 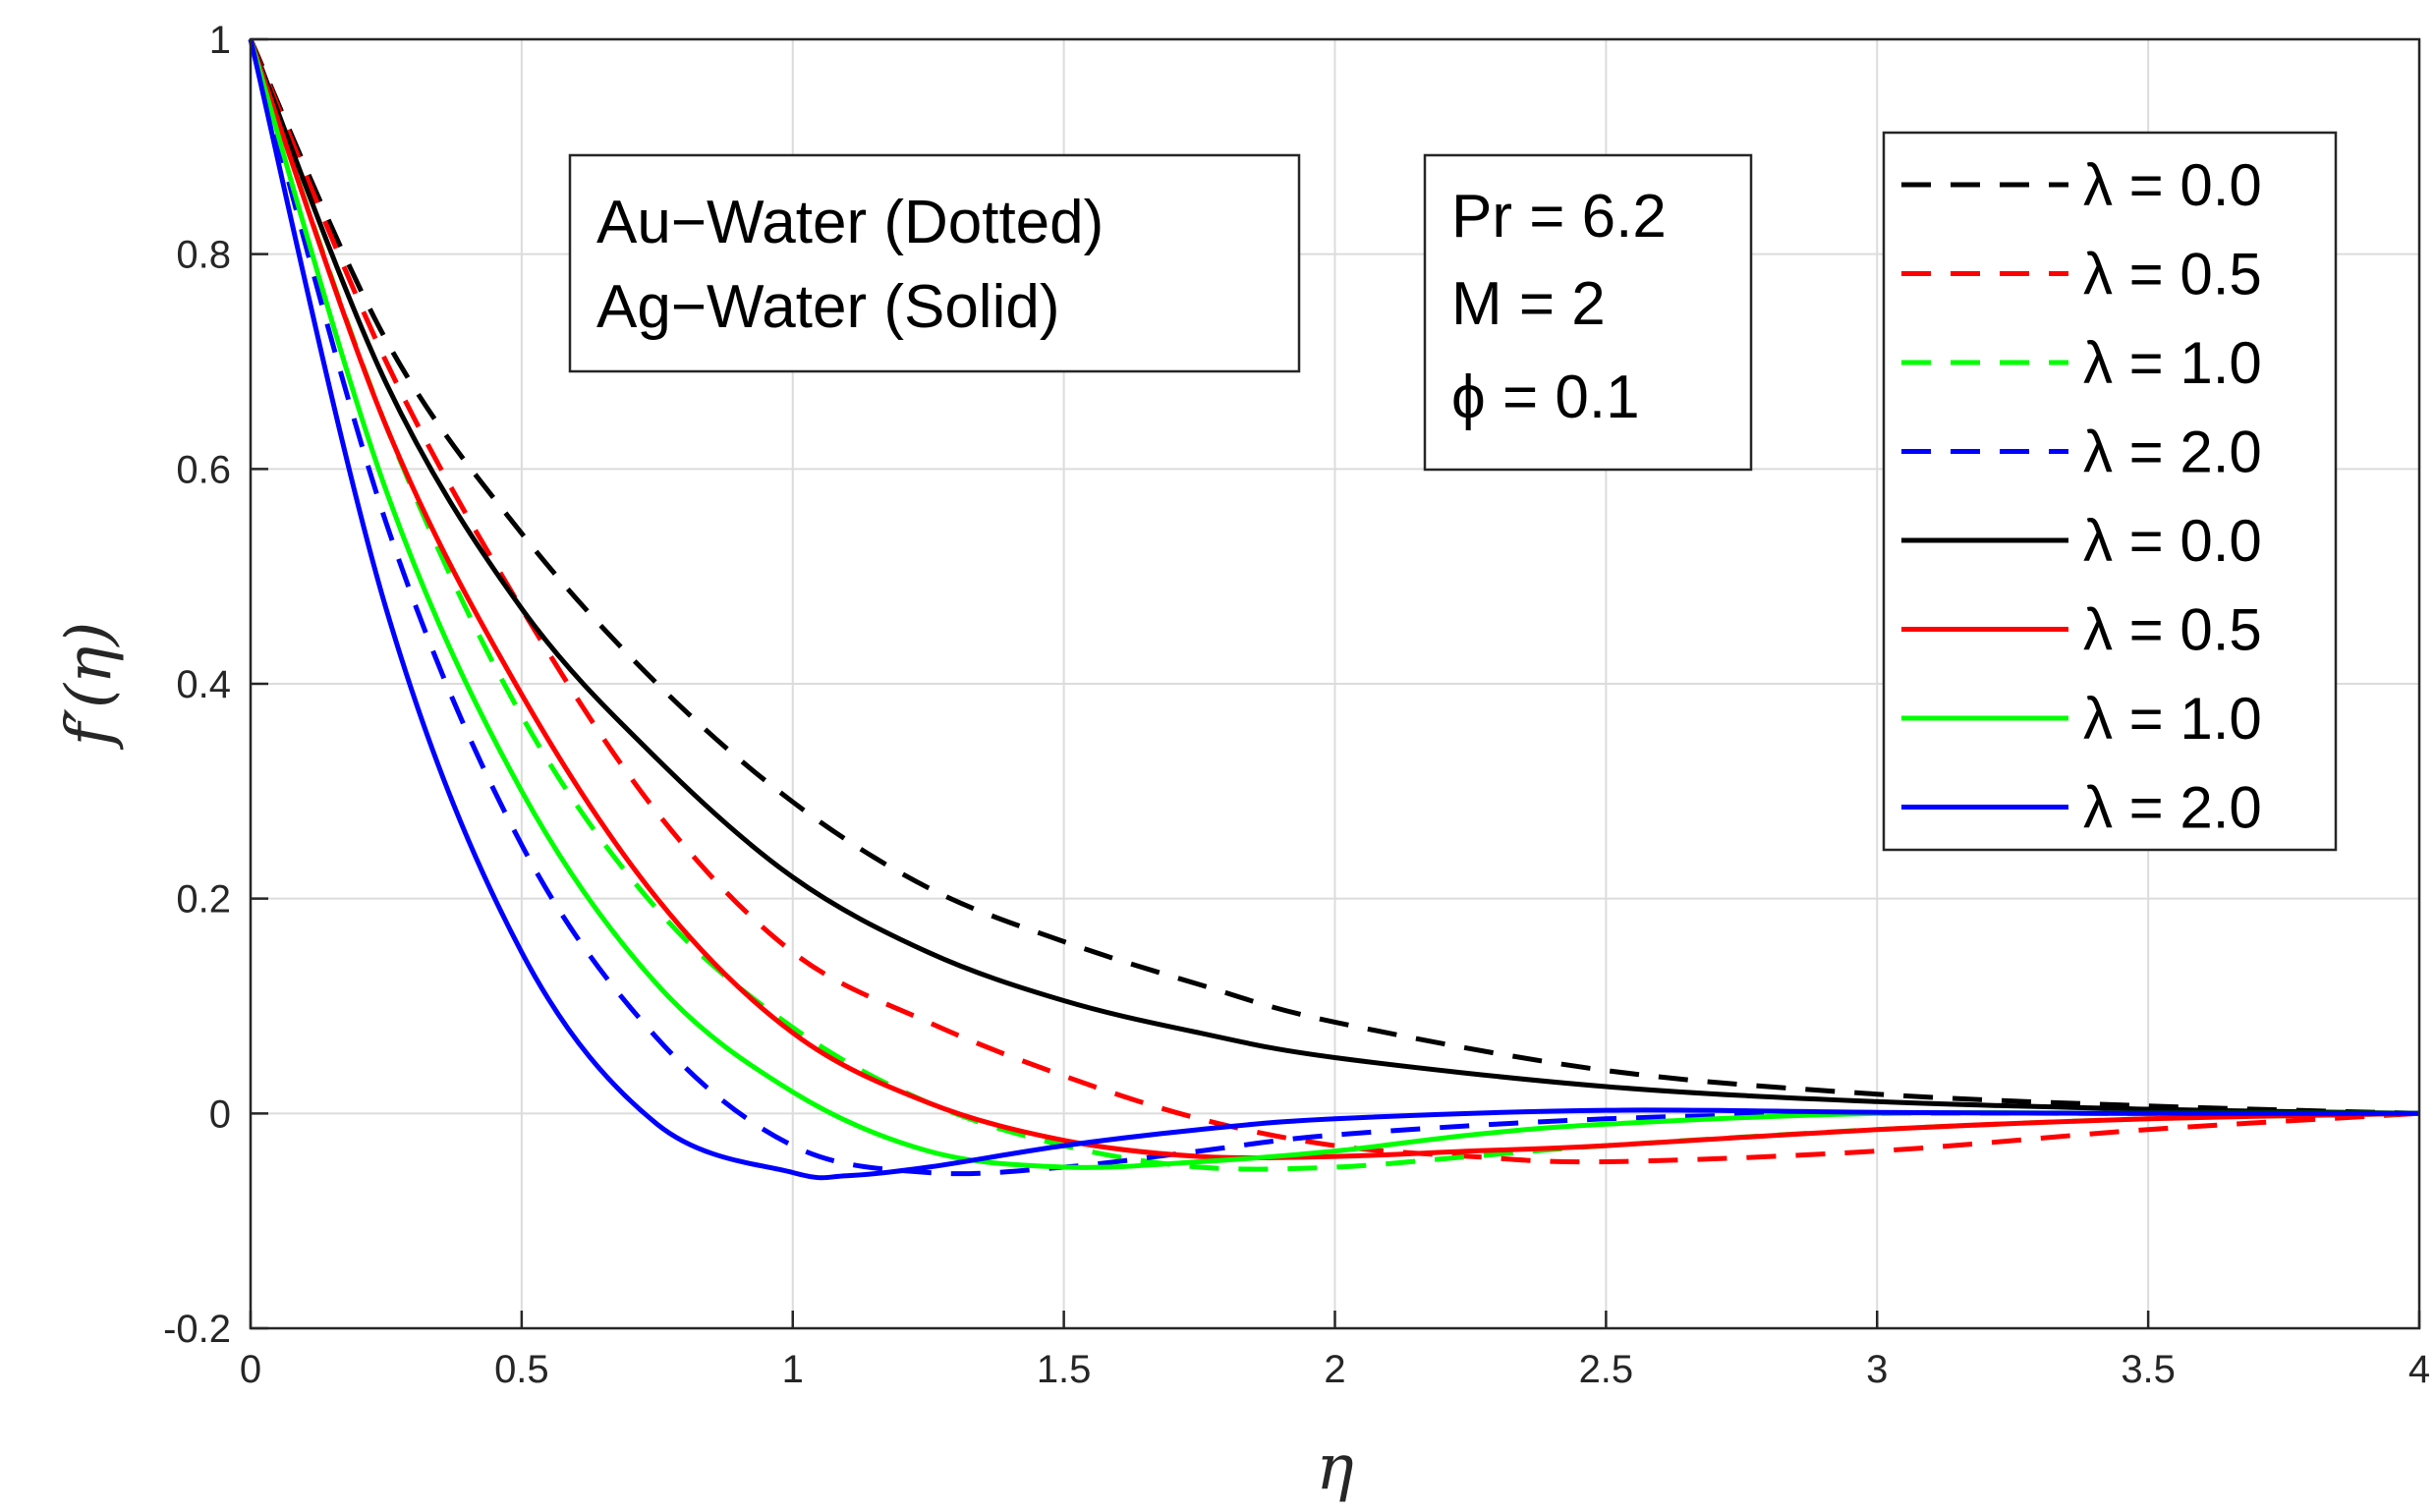 What do you see at coordinates (197, 1329) in the screenshot?
I see `y-tick-label: -0.2` at bounding box center [197, 1329].